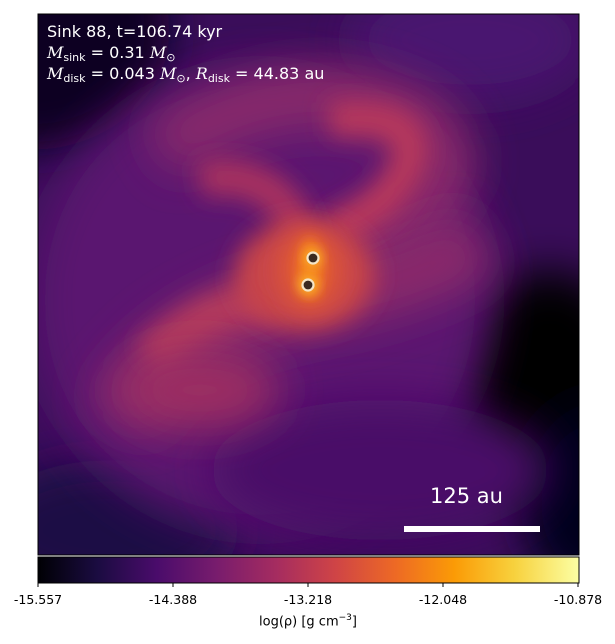  Describe the element at coordinates (308, 599) in the screenshot. I see `colorbar-tick-label: -13.218` at that location.